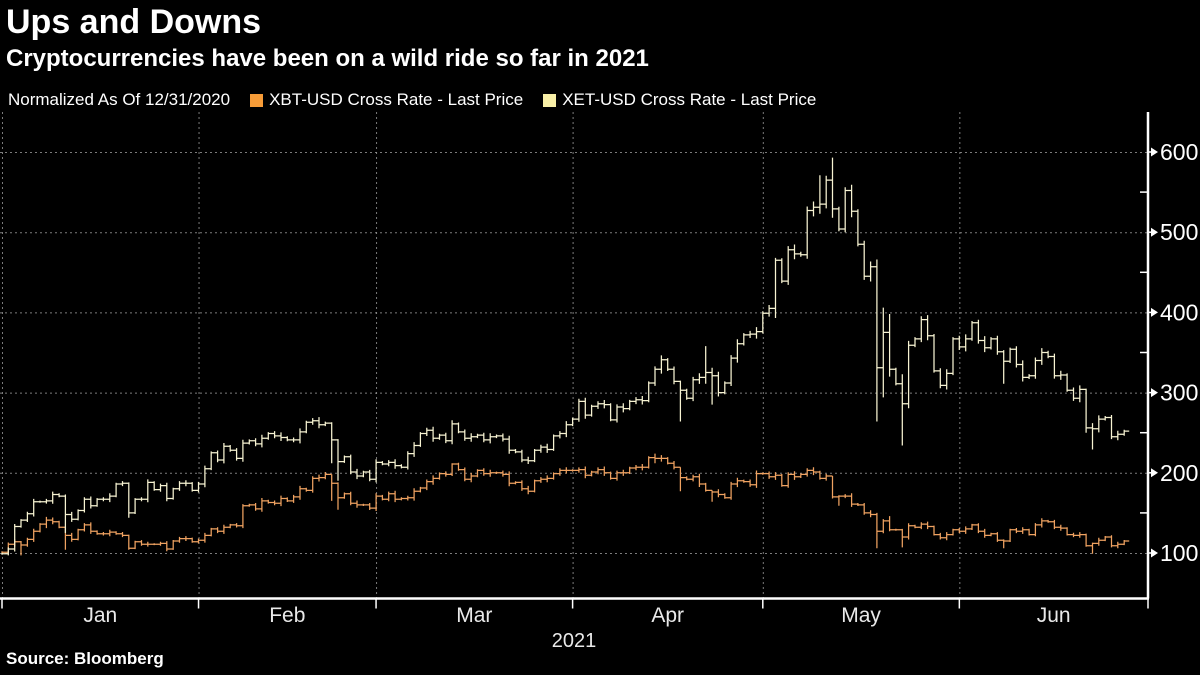 The width and height of the screenshot is (1200, 675). I want to click on svg-text: 200, so click(1179, 473).